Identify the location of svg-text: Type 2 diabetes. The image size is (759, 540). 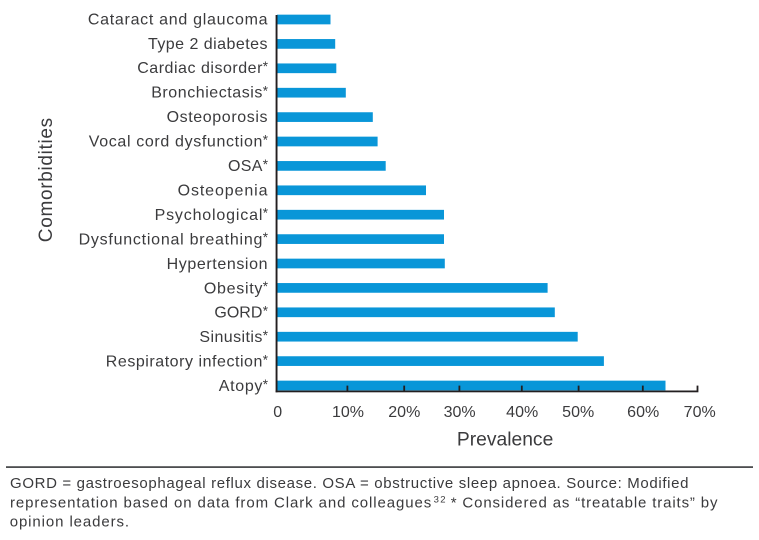
(208, 44).